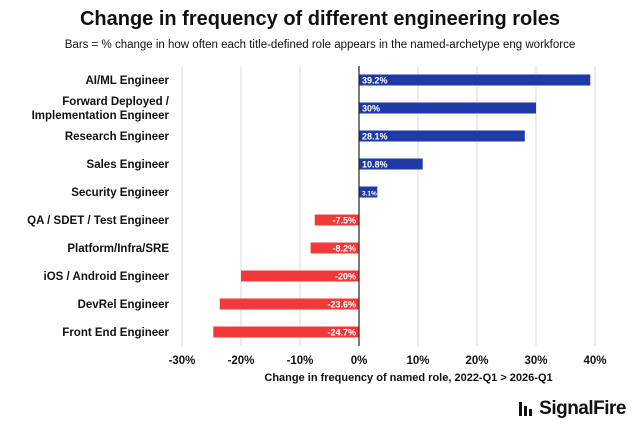 The height and width of the screenshot is (427, 640). I want to click on category-label-line: Sales Engineer, so click(128, 165).